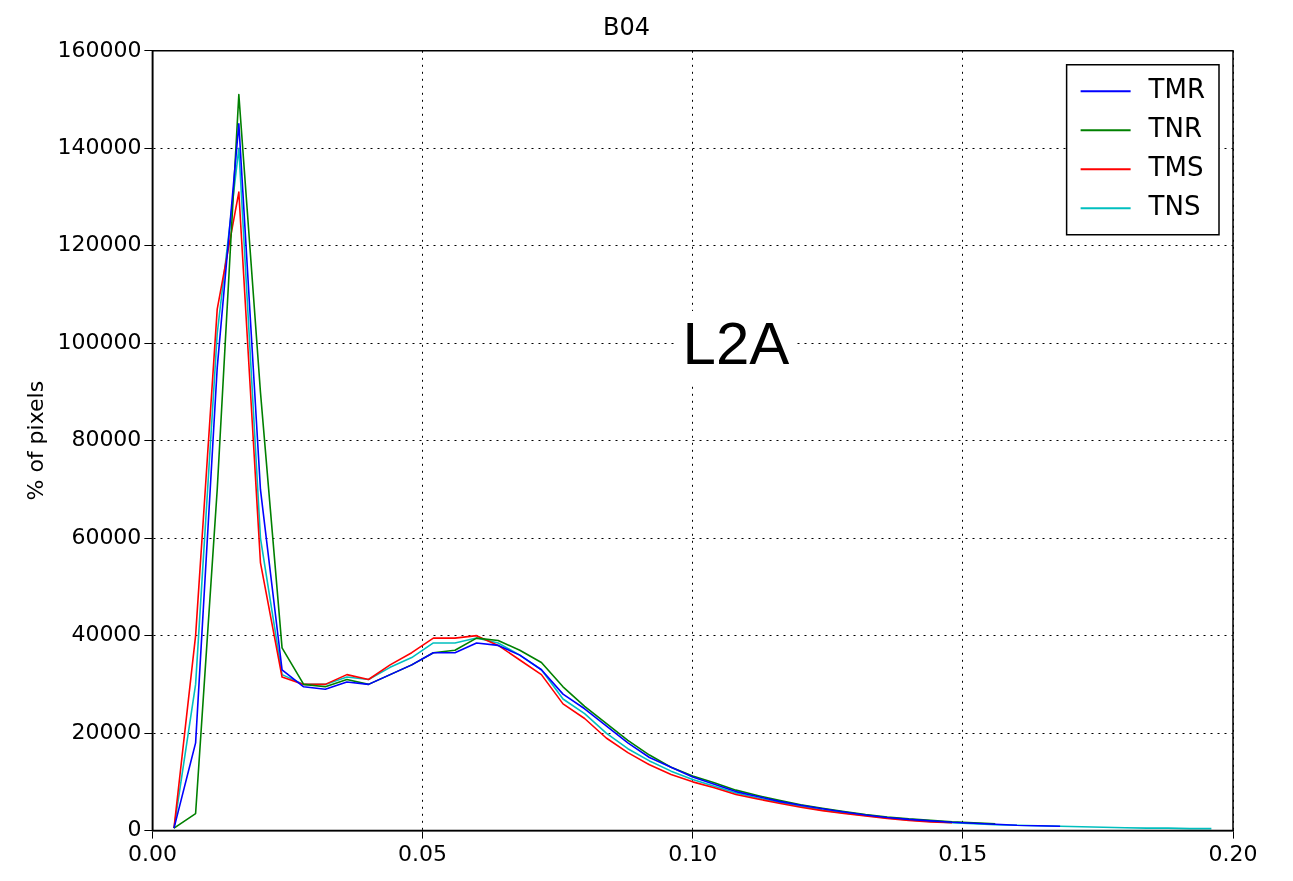 The height and width of the screenshot is (881, 1293). What do you see at coordinates (99, 341) in the screenshot?
I see `y-tick-label: 100000` at bounding box center [99, 341].